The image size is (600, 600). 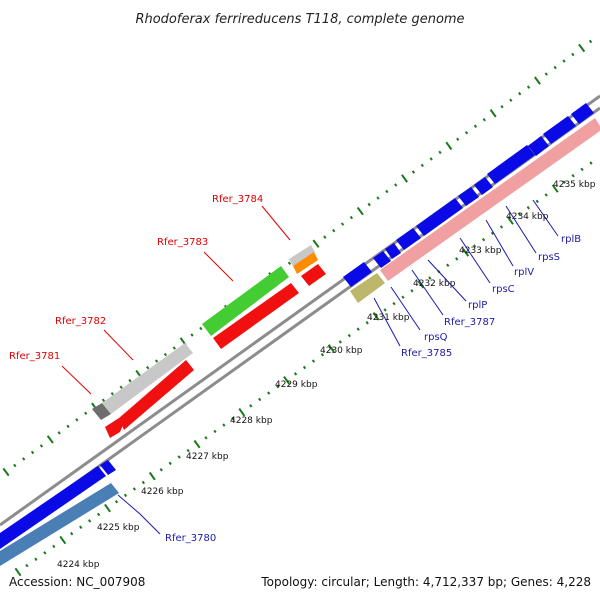 What do you see at coordinates (78, 565) in the screenshot?
I see `kbp-label: 4224 kbp` at bounding box center [78, 565].